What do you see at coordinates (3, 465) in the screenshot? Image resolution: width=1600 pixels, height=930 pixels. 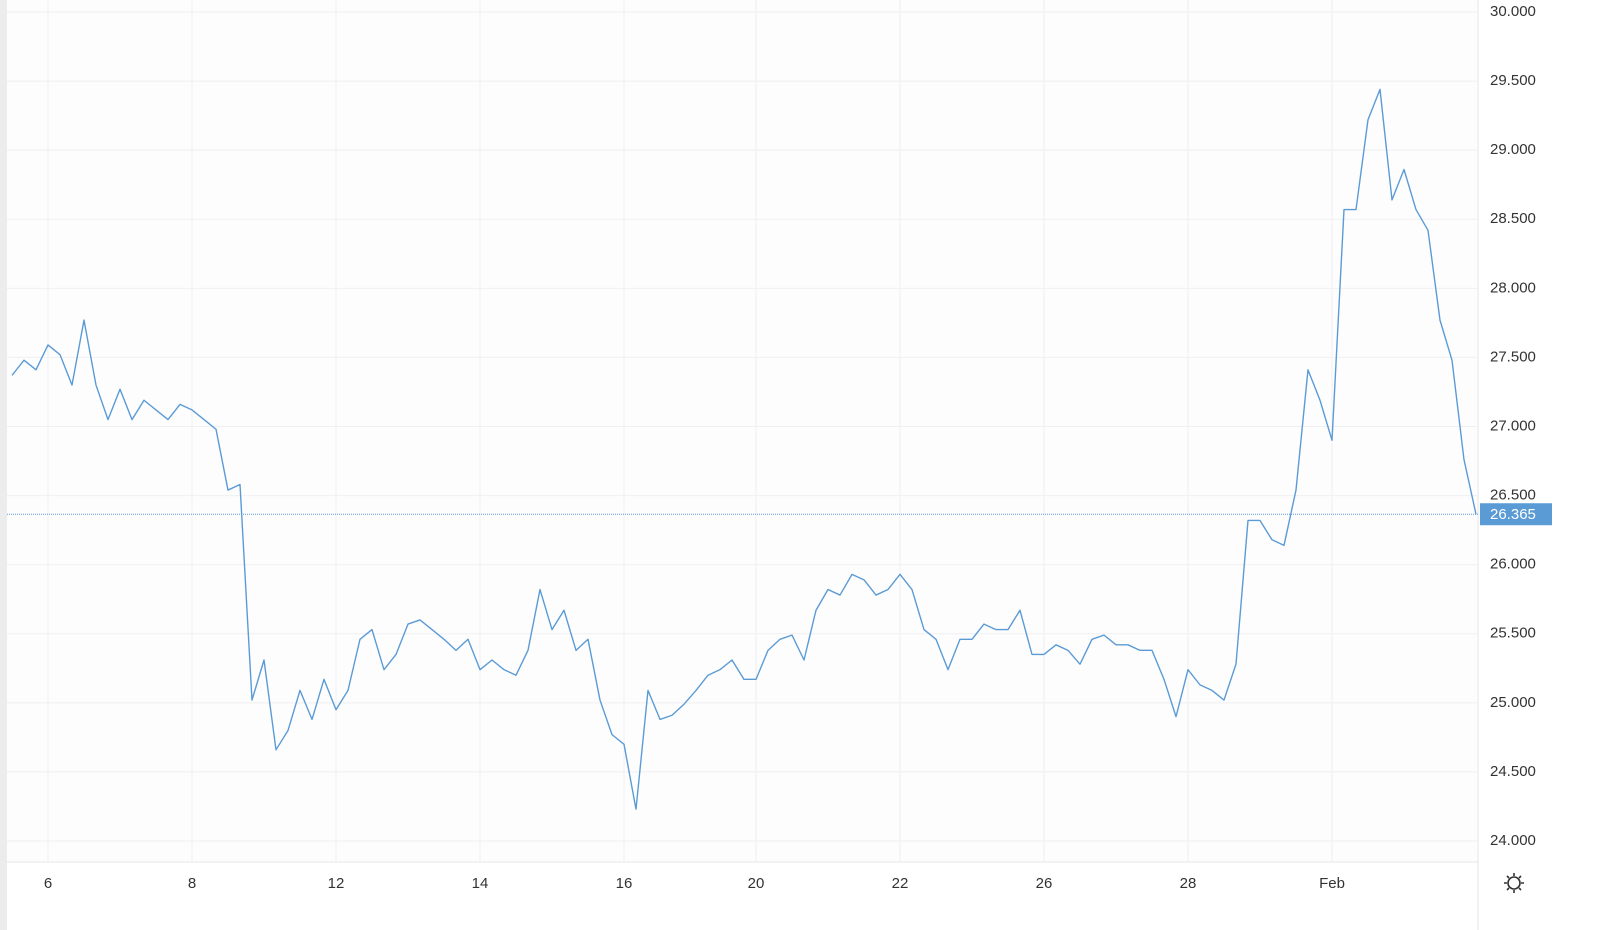 I see `left-strip` at bounding box center [3, 465].